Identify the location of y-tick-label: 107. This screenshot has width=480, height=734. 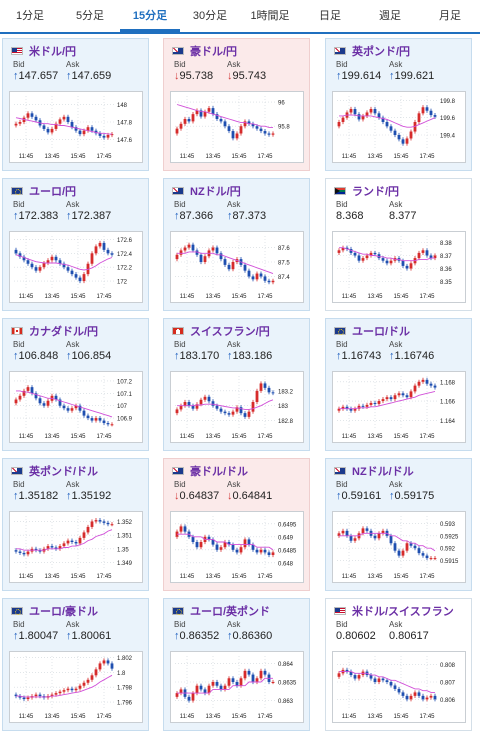
(122, 407).